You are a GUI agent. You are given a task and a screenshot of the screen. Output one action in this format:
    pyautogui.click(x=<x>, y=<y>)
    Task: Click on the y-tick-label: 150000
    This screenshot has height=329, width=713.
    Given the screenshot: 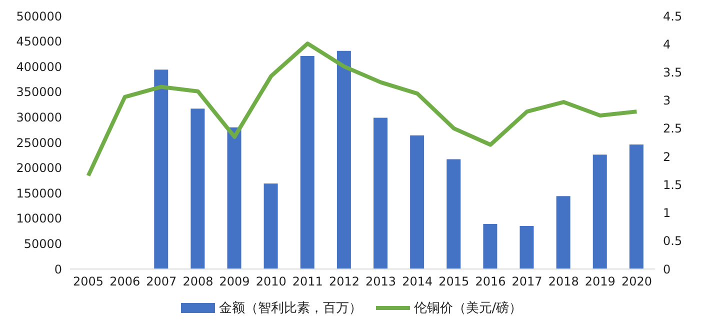 What is the action you would take?
    pyautogui.click(x=39, y=193)
    